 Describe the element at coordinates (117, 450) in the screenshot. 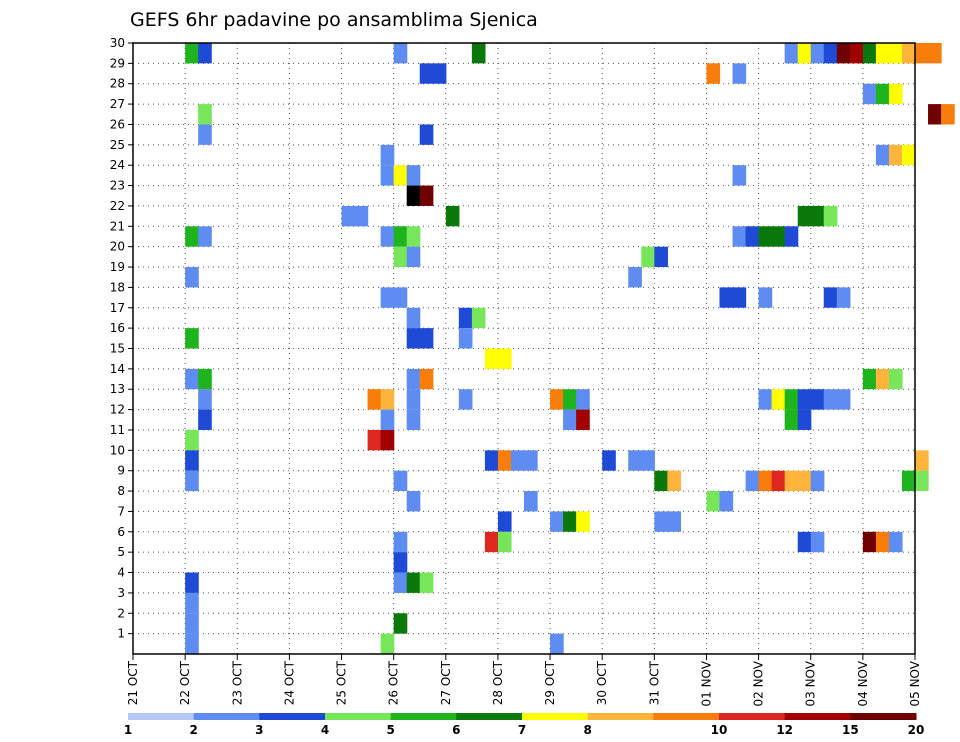

I see `y-tick-label: 10` at that location.